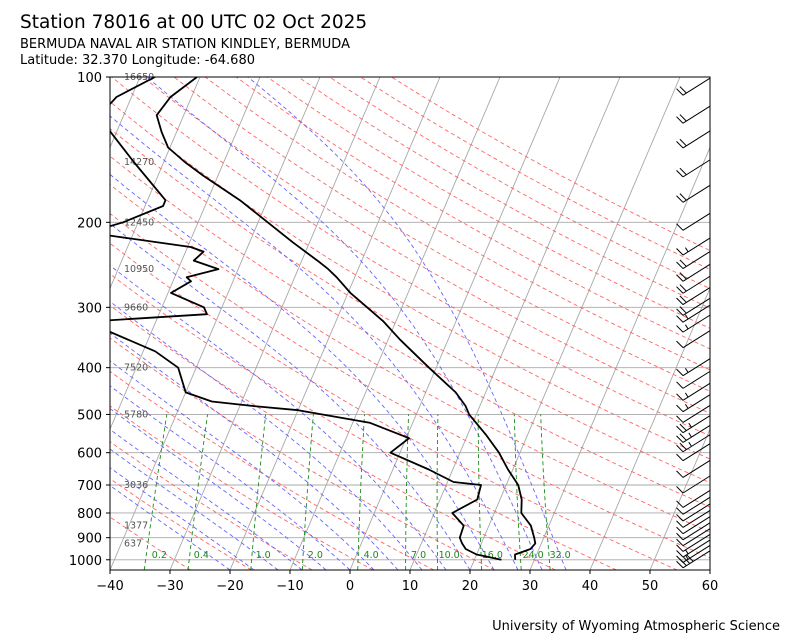 The width and height of the screenshot is (800, 640). I want to click on x-tick-label: 0, so click(350, 586).